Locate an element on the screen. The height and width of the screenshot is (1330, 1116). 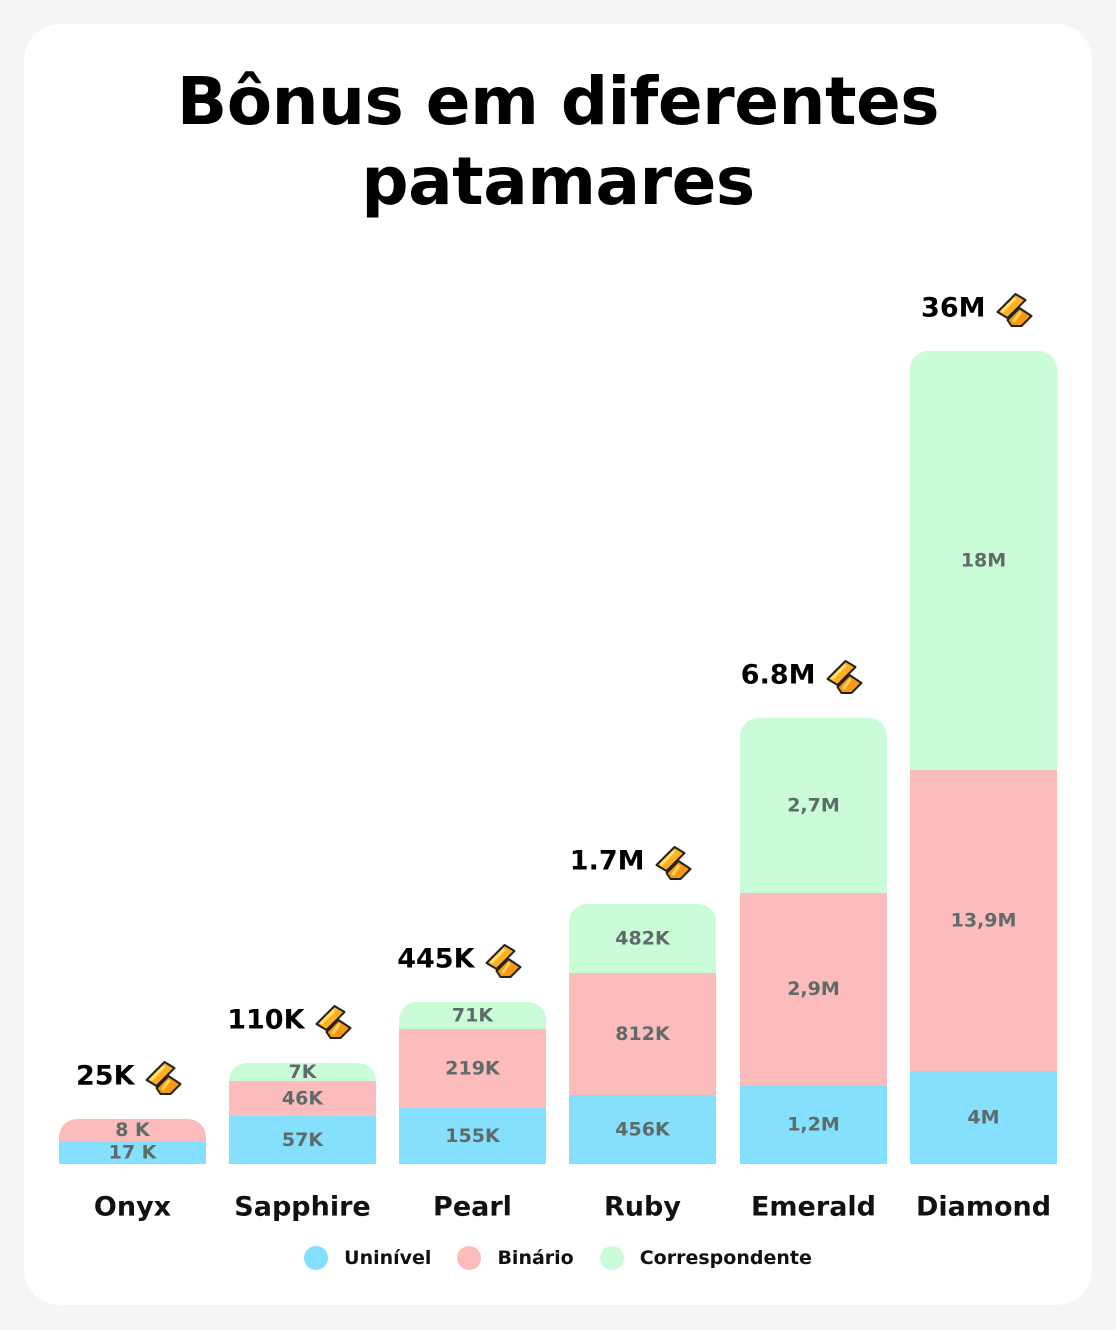
total-label: 25K is located at coordinates (106, 1076).